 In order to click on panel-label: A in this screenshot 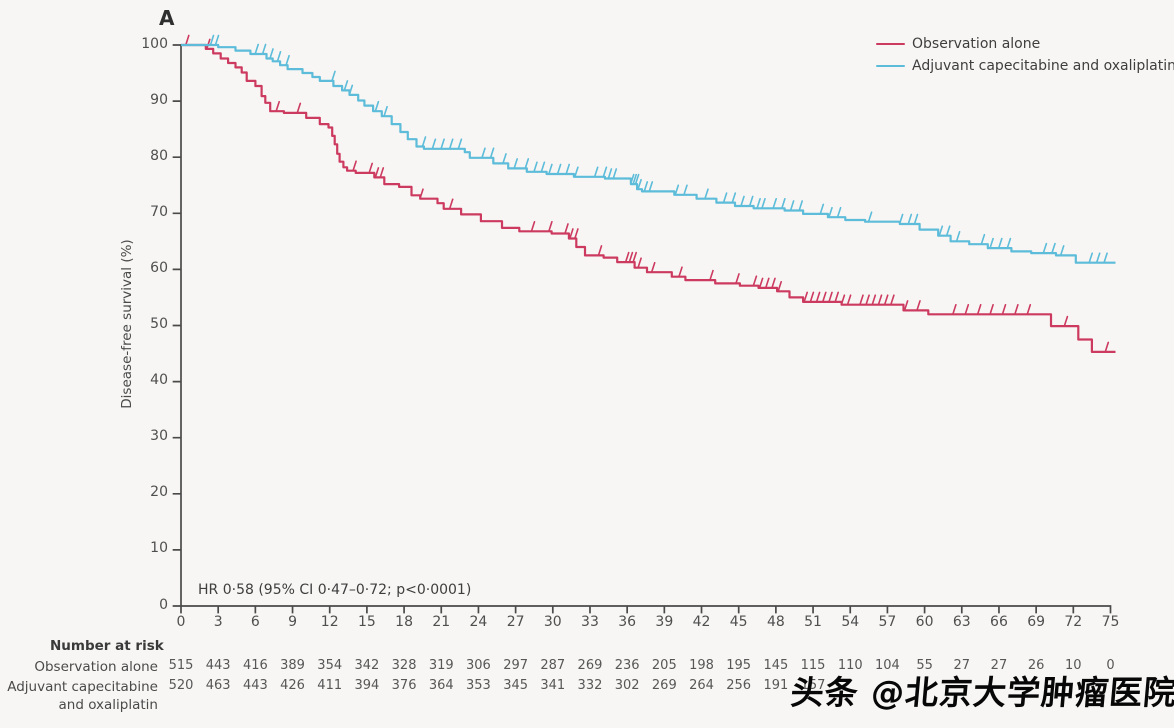, I will do `click(167, 18)`.